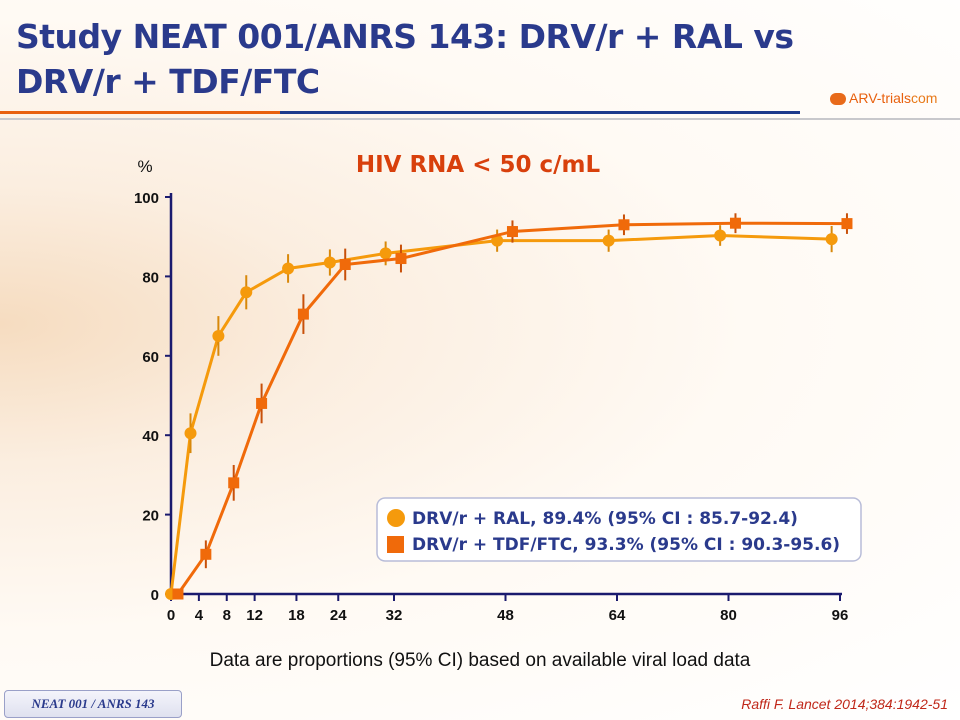 The image size is (960, 720). Describe the element at coordinates (728, 615) in the screenshot. I see `x-tick-label: 80` at that location.